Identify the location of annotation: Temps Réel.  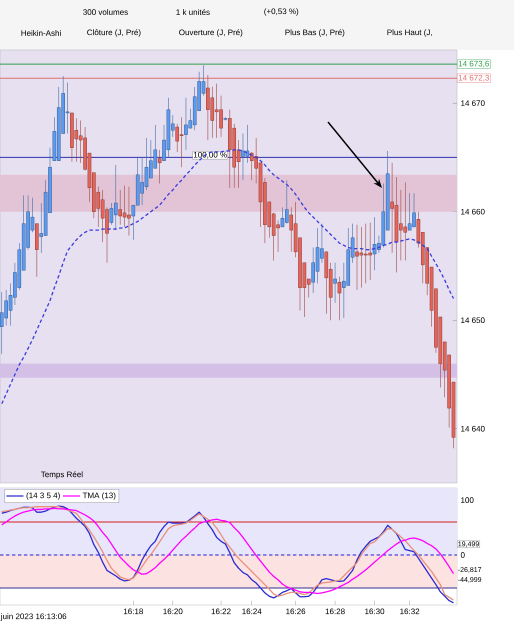
(61, 475).